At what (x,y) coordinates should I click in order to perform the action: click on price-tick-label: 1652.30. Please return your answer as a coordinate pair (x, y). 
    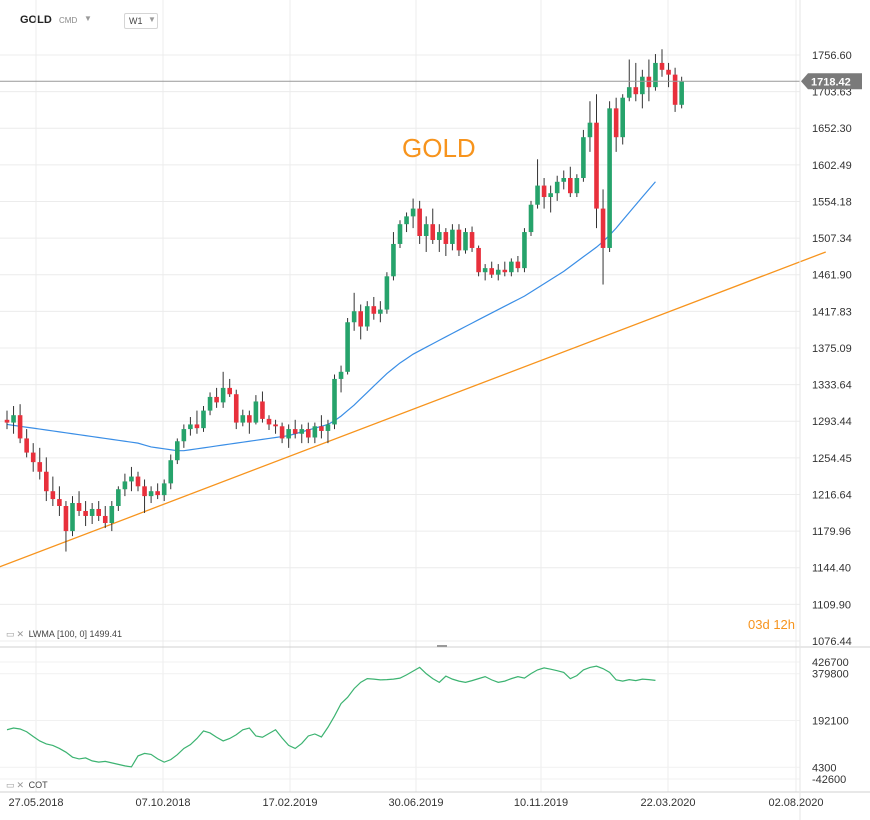
    Looking at the image, I should click on (832, 129).